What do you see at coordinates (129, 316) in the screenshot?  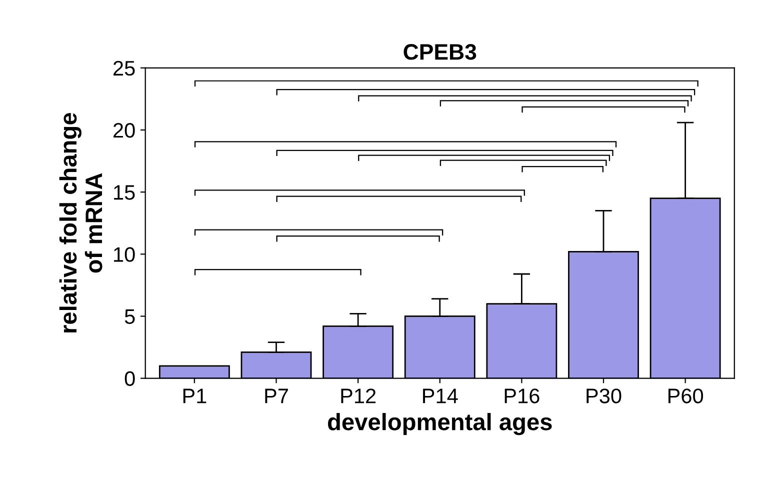 I see `y-tick-label: 5` at bounding box center [129, 316].